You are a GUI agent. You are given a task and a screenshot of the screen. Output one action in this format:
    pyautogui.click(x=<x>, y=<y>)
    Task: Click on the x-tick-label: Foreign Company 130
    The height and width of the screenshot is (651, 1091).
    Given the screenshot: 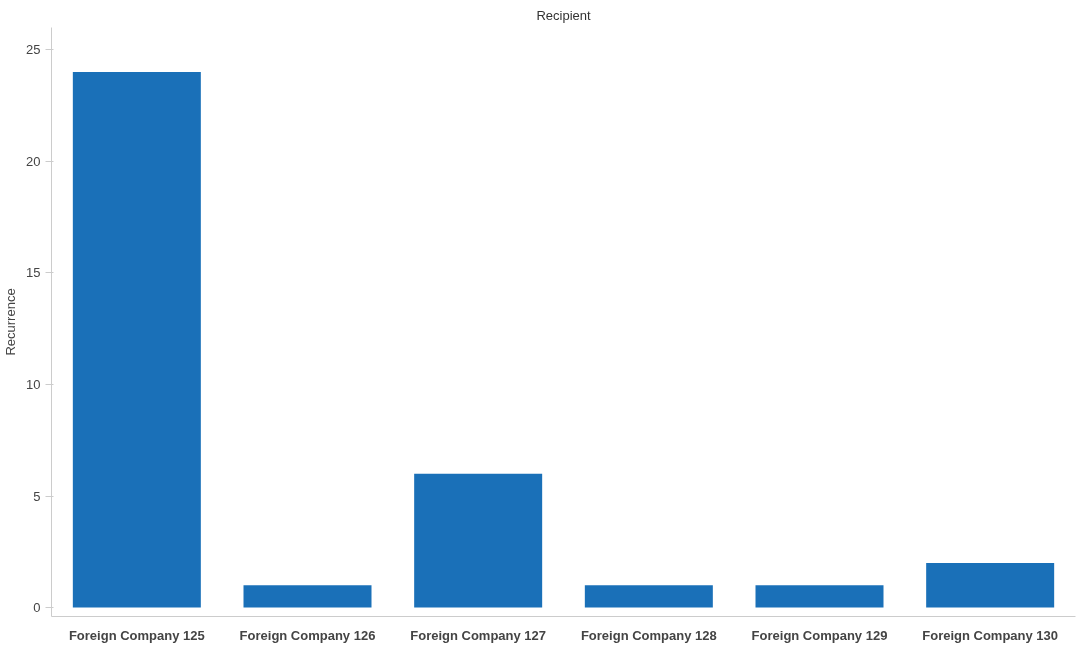 What is the action you would take?
    pyautogui.click(x=990, y=635)
    